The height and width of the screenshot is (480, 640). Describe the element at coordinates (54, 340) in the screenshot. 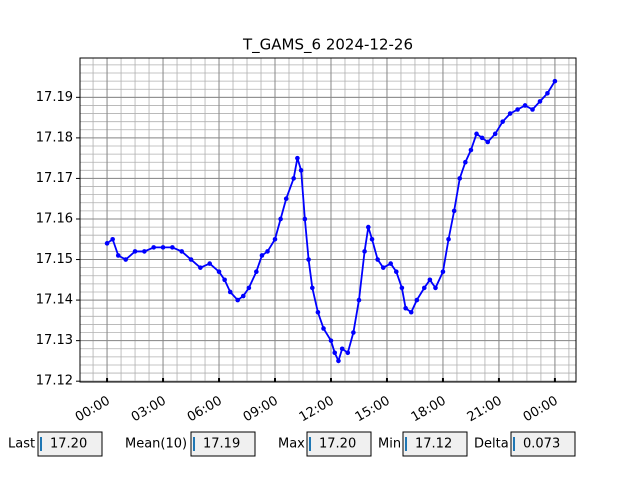

I see `y-tick-label: 17.13` at that location.